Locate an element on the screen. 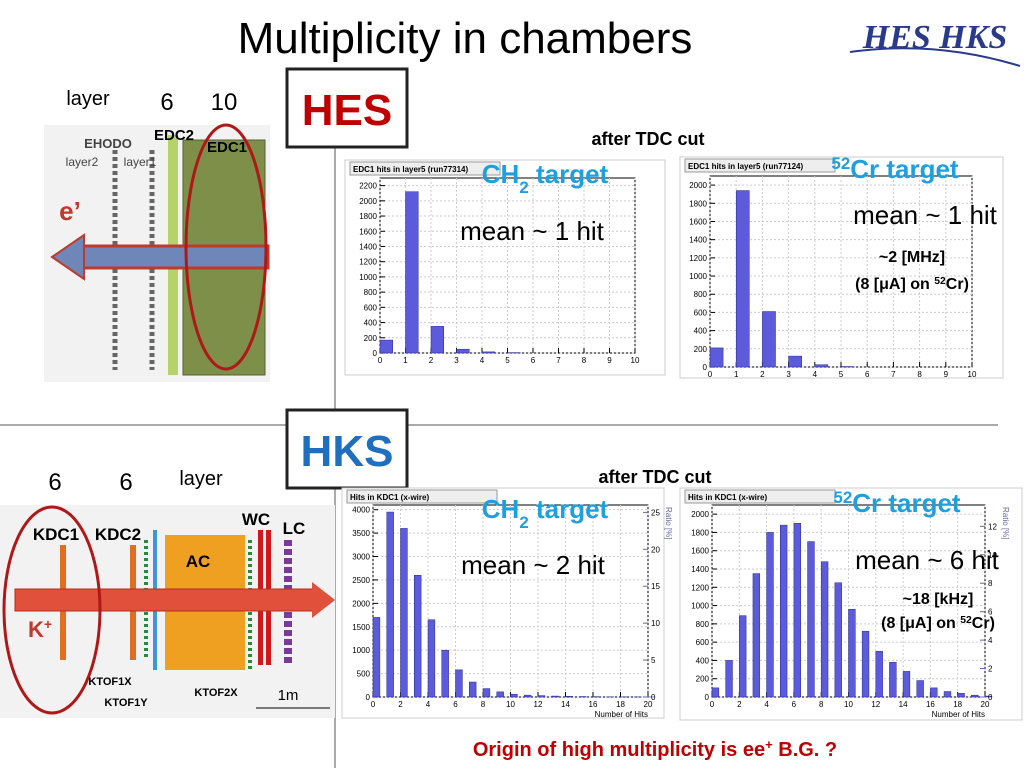  layer-count: 10 is located at coordinates (224, 102).